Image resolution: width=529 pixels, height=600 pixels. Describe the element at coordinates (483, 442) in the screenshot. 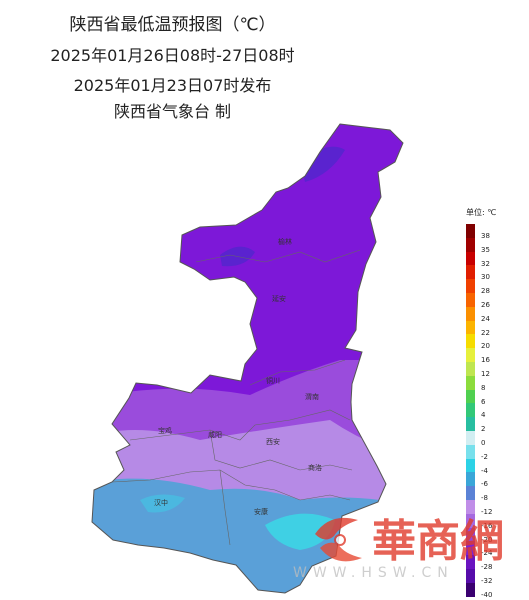

I see `legend-label: 0` at that location.